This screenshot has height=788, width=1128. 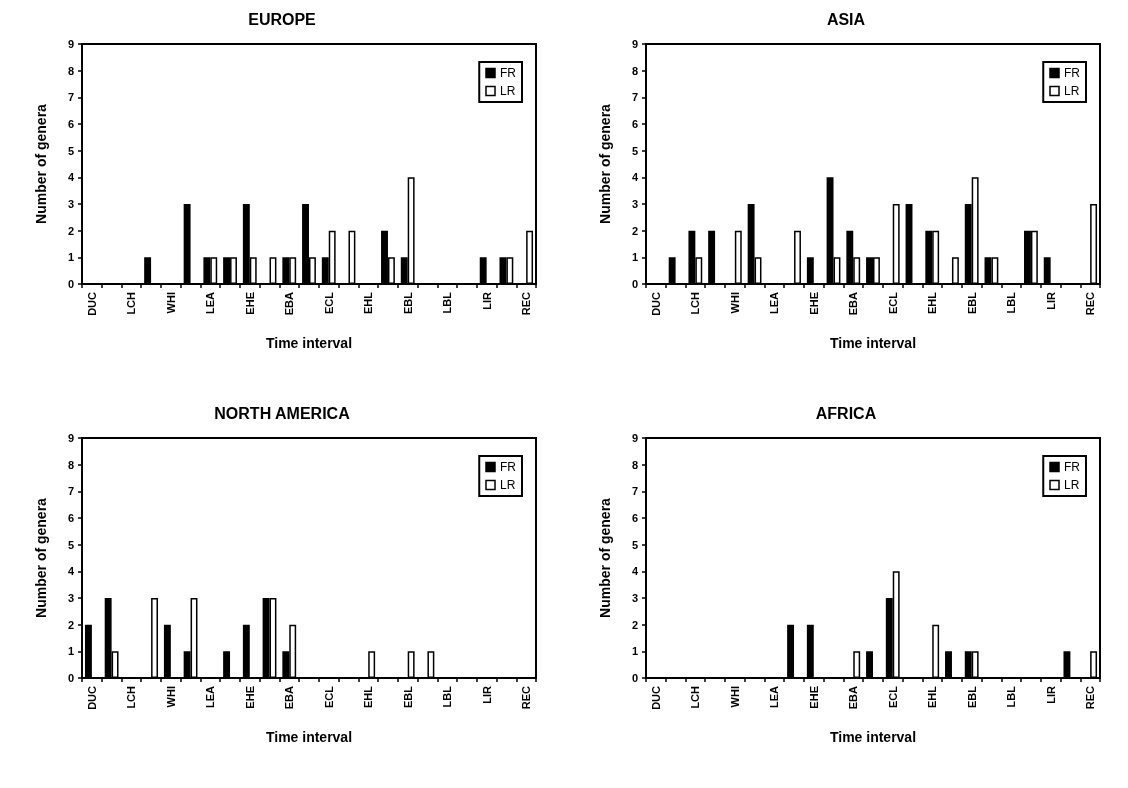 I want to click on x-tick-label: REC, so click(x=1090, y=303).